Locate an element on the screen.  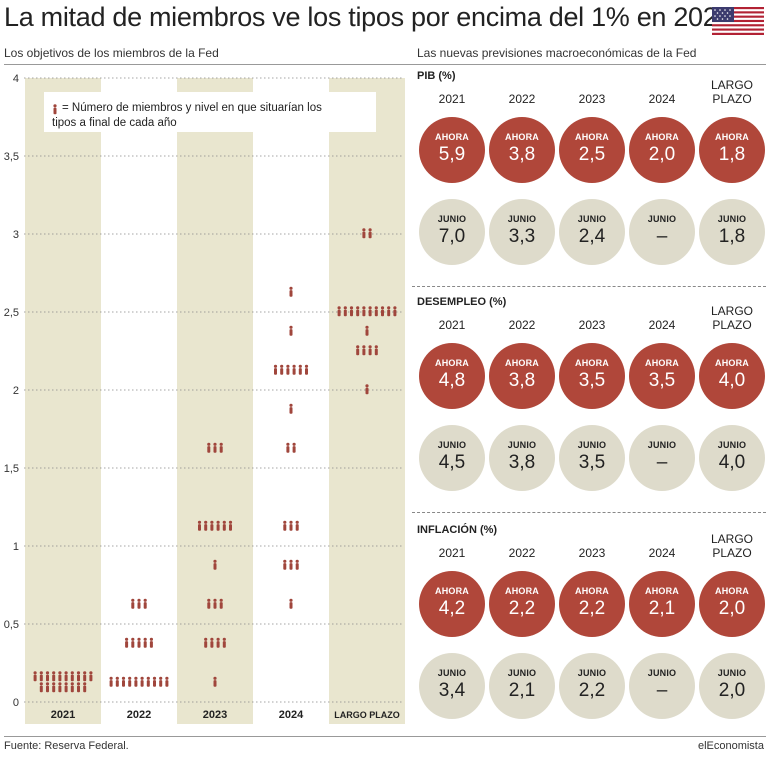
ahora-value-circle: AHORA 2,1 is located at coordinates (662, 604).